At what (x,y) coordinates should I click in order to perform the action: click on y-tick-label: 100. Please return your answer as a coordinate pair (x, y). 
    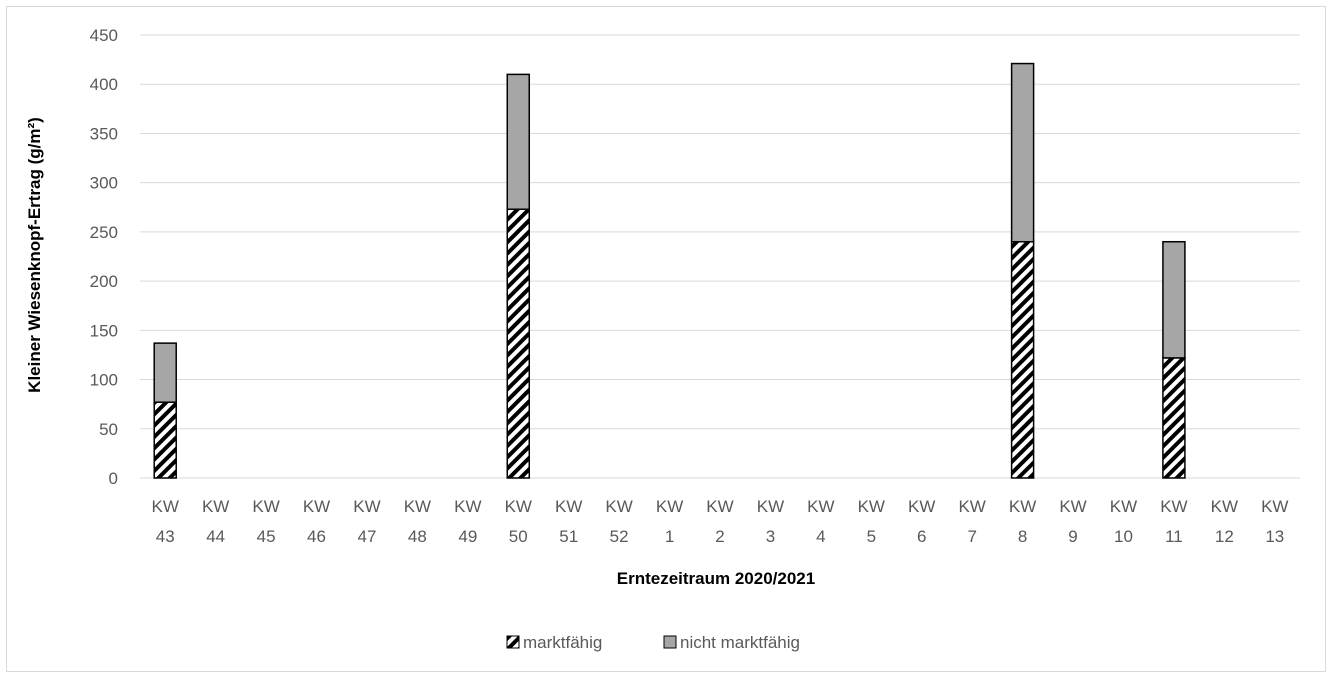
    Looking at the image, I should click on (104, 380).